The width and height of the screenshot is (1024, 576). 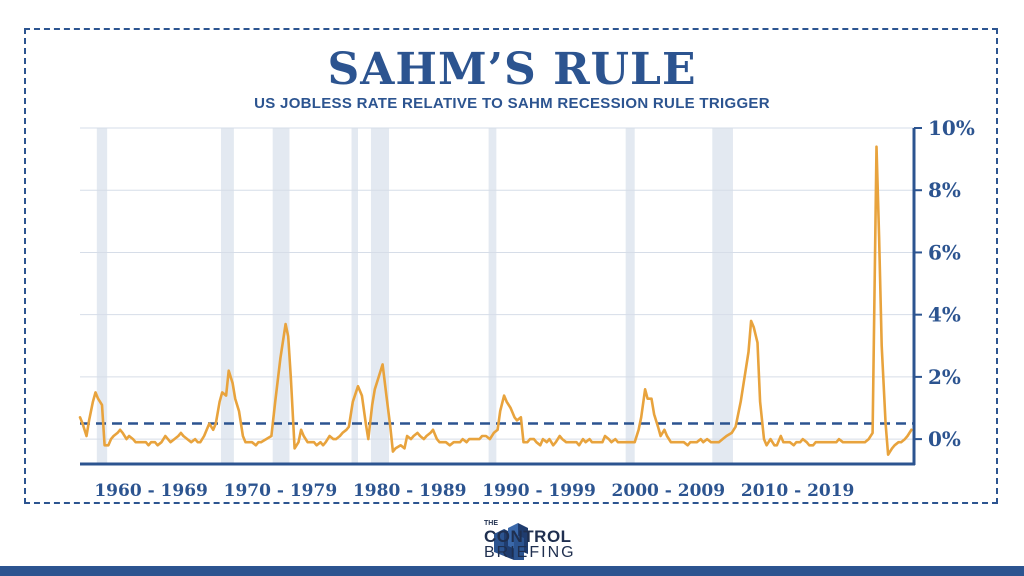 I want to click on y-tick-label-4: 8%, so click(x=944, y=190).